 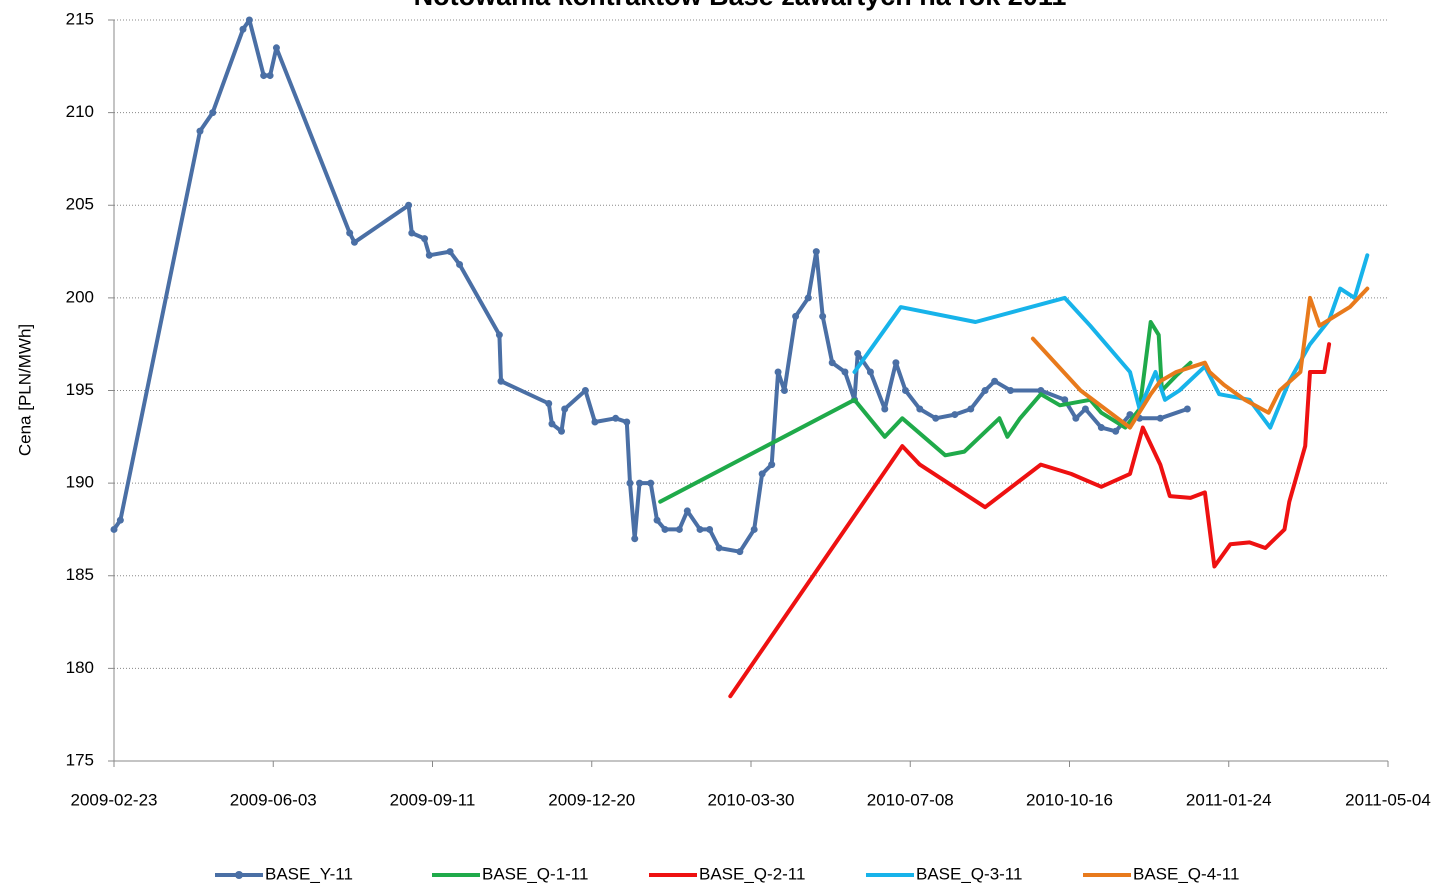 I want to click on x-tick-label: 2010-10-16, so click(x=1069, y=799).